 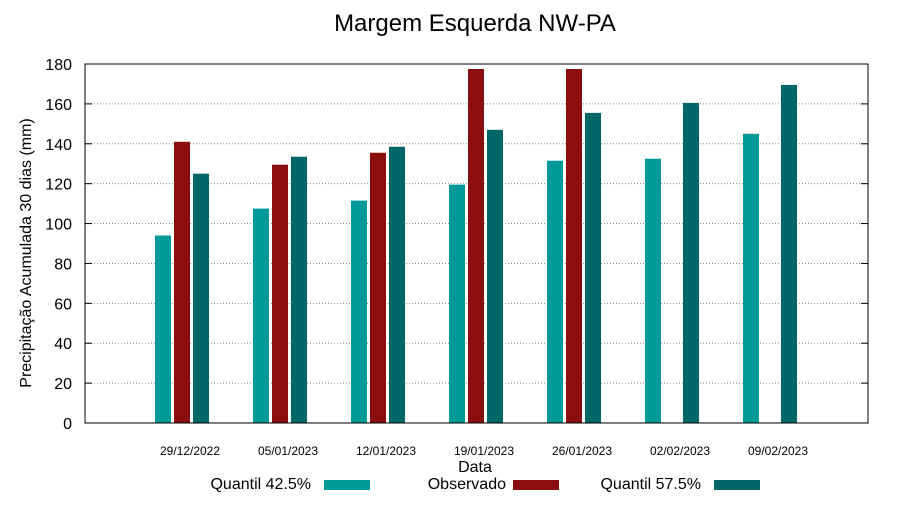 I want to click on x-axis-label: Data, so click(x=475, y=467).